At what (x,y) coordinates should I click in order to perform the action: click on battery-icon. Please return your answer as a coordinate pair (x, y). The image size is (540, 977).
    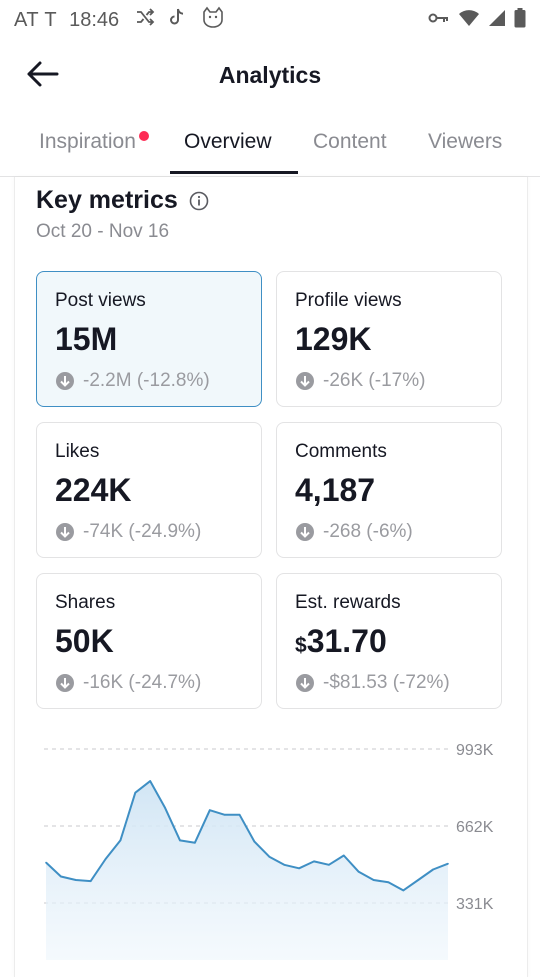
    Looking at the image, I should click on (520, 20).